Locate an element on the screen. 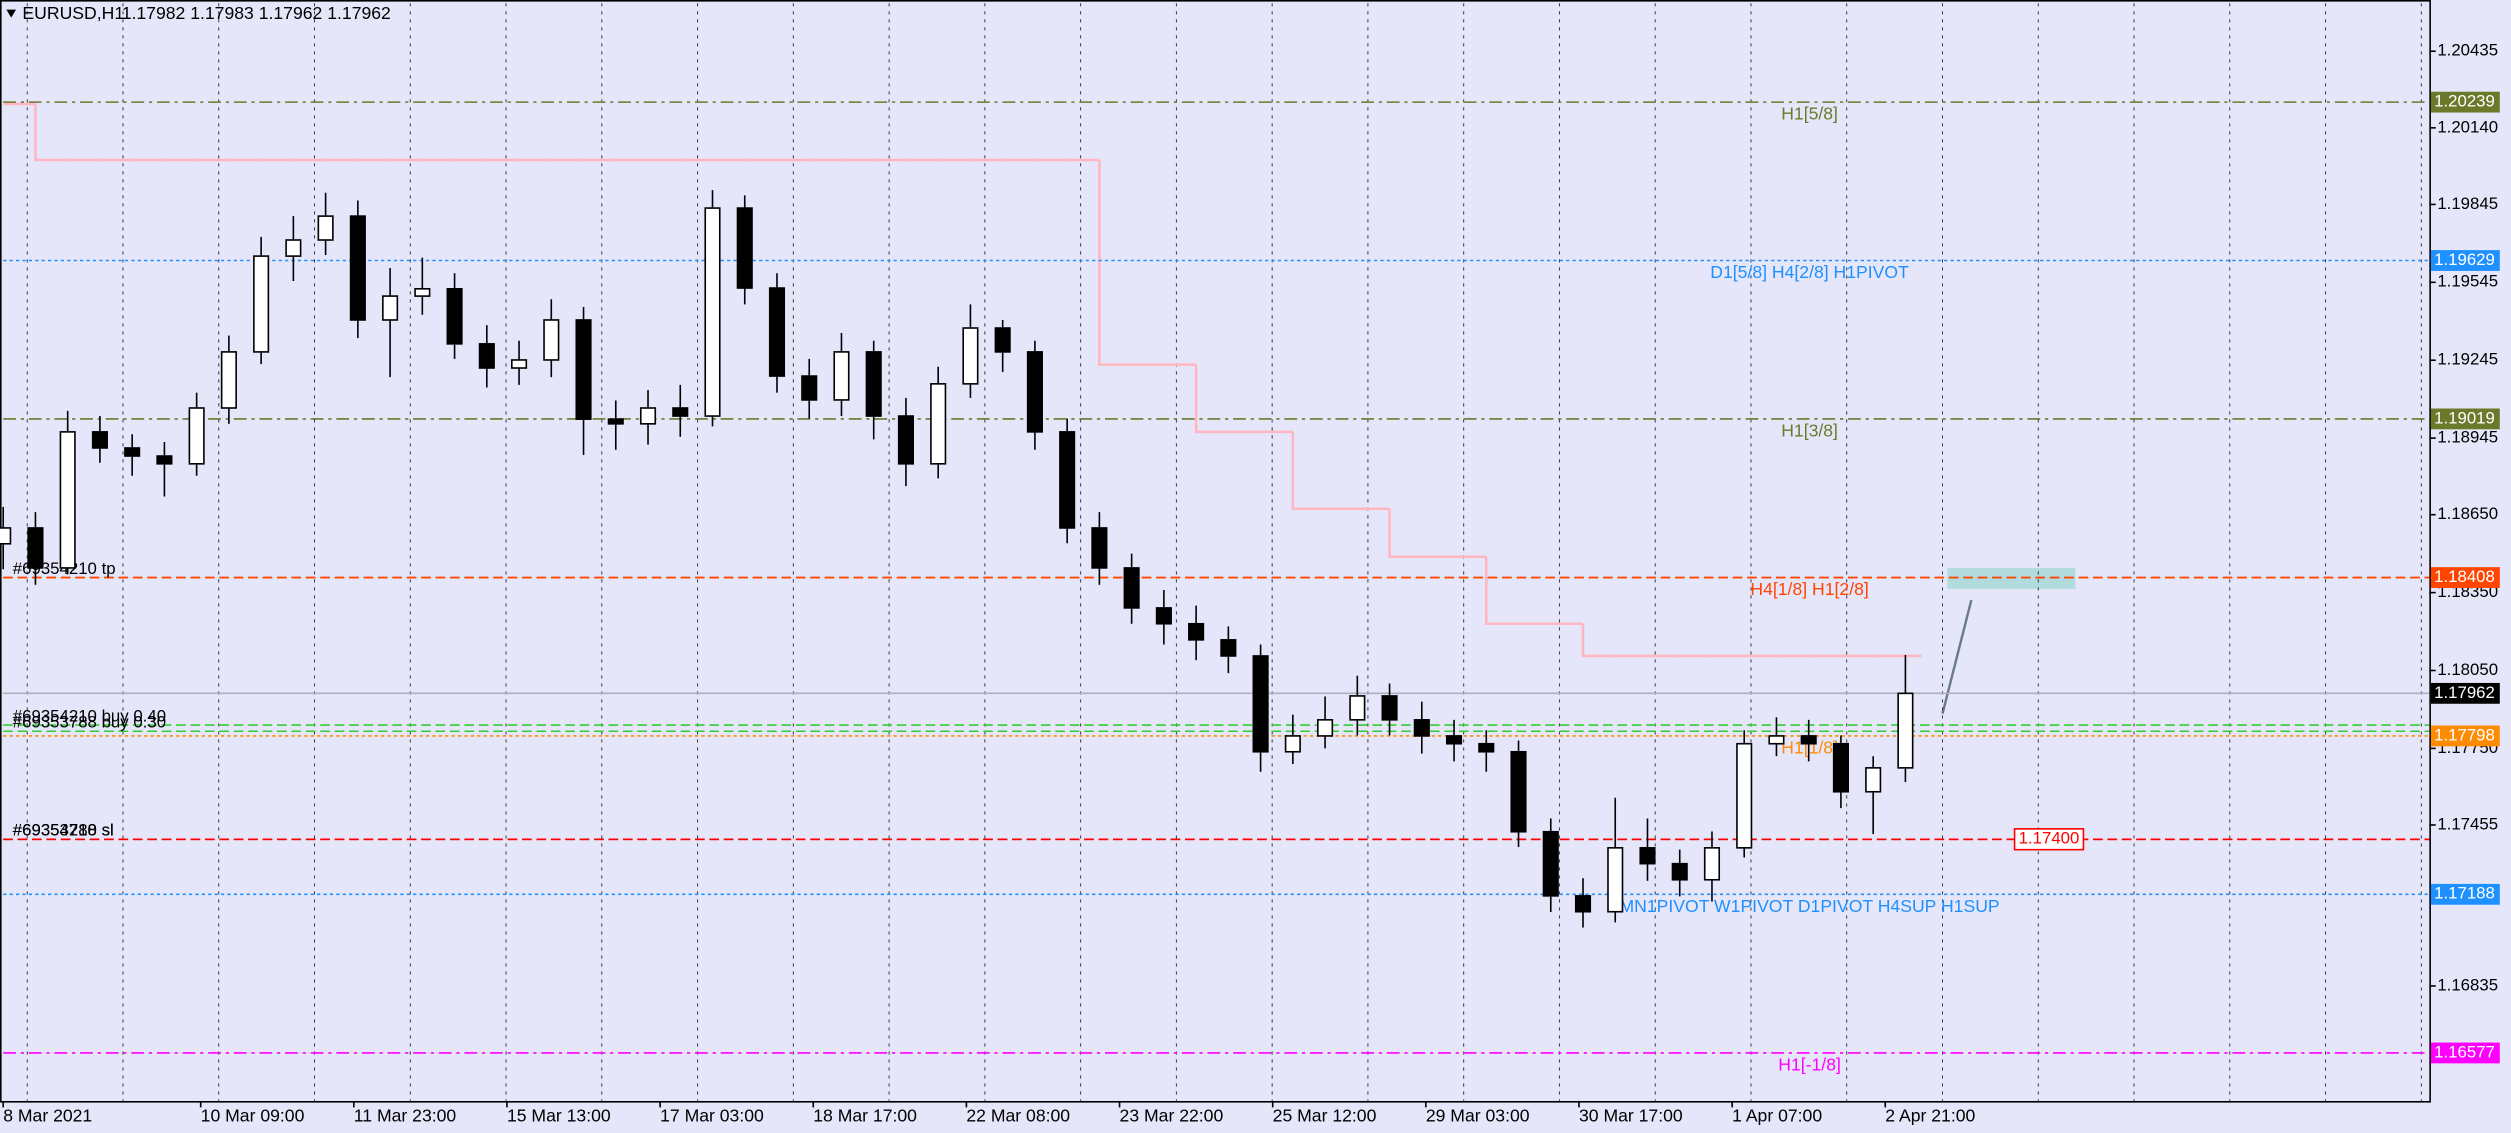  y-tick-label: 1.19545 is located at coordinates (2467, 281).